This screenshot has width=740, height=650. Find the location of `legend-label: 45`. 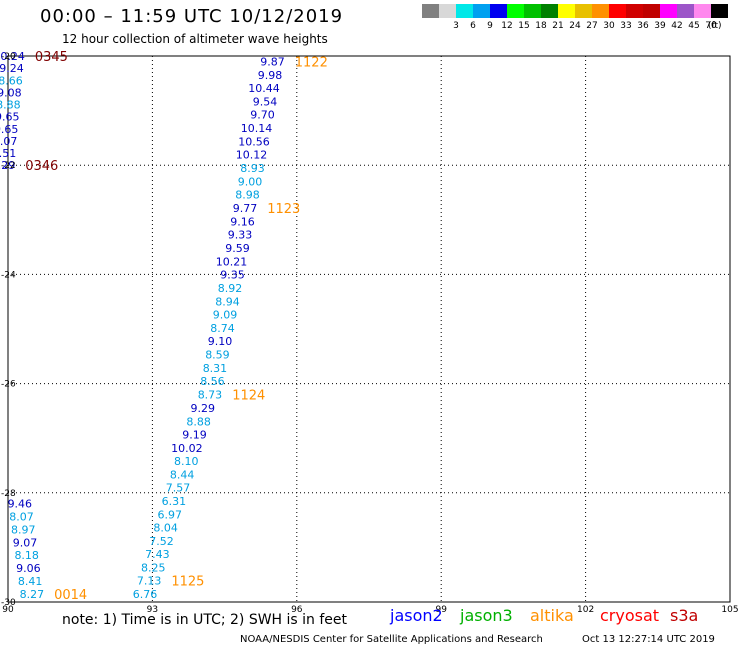

legend-label: 45 is located at coordinates (694, 26).